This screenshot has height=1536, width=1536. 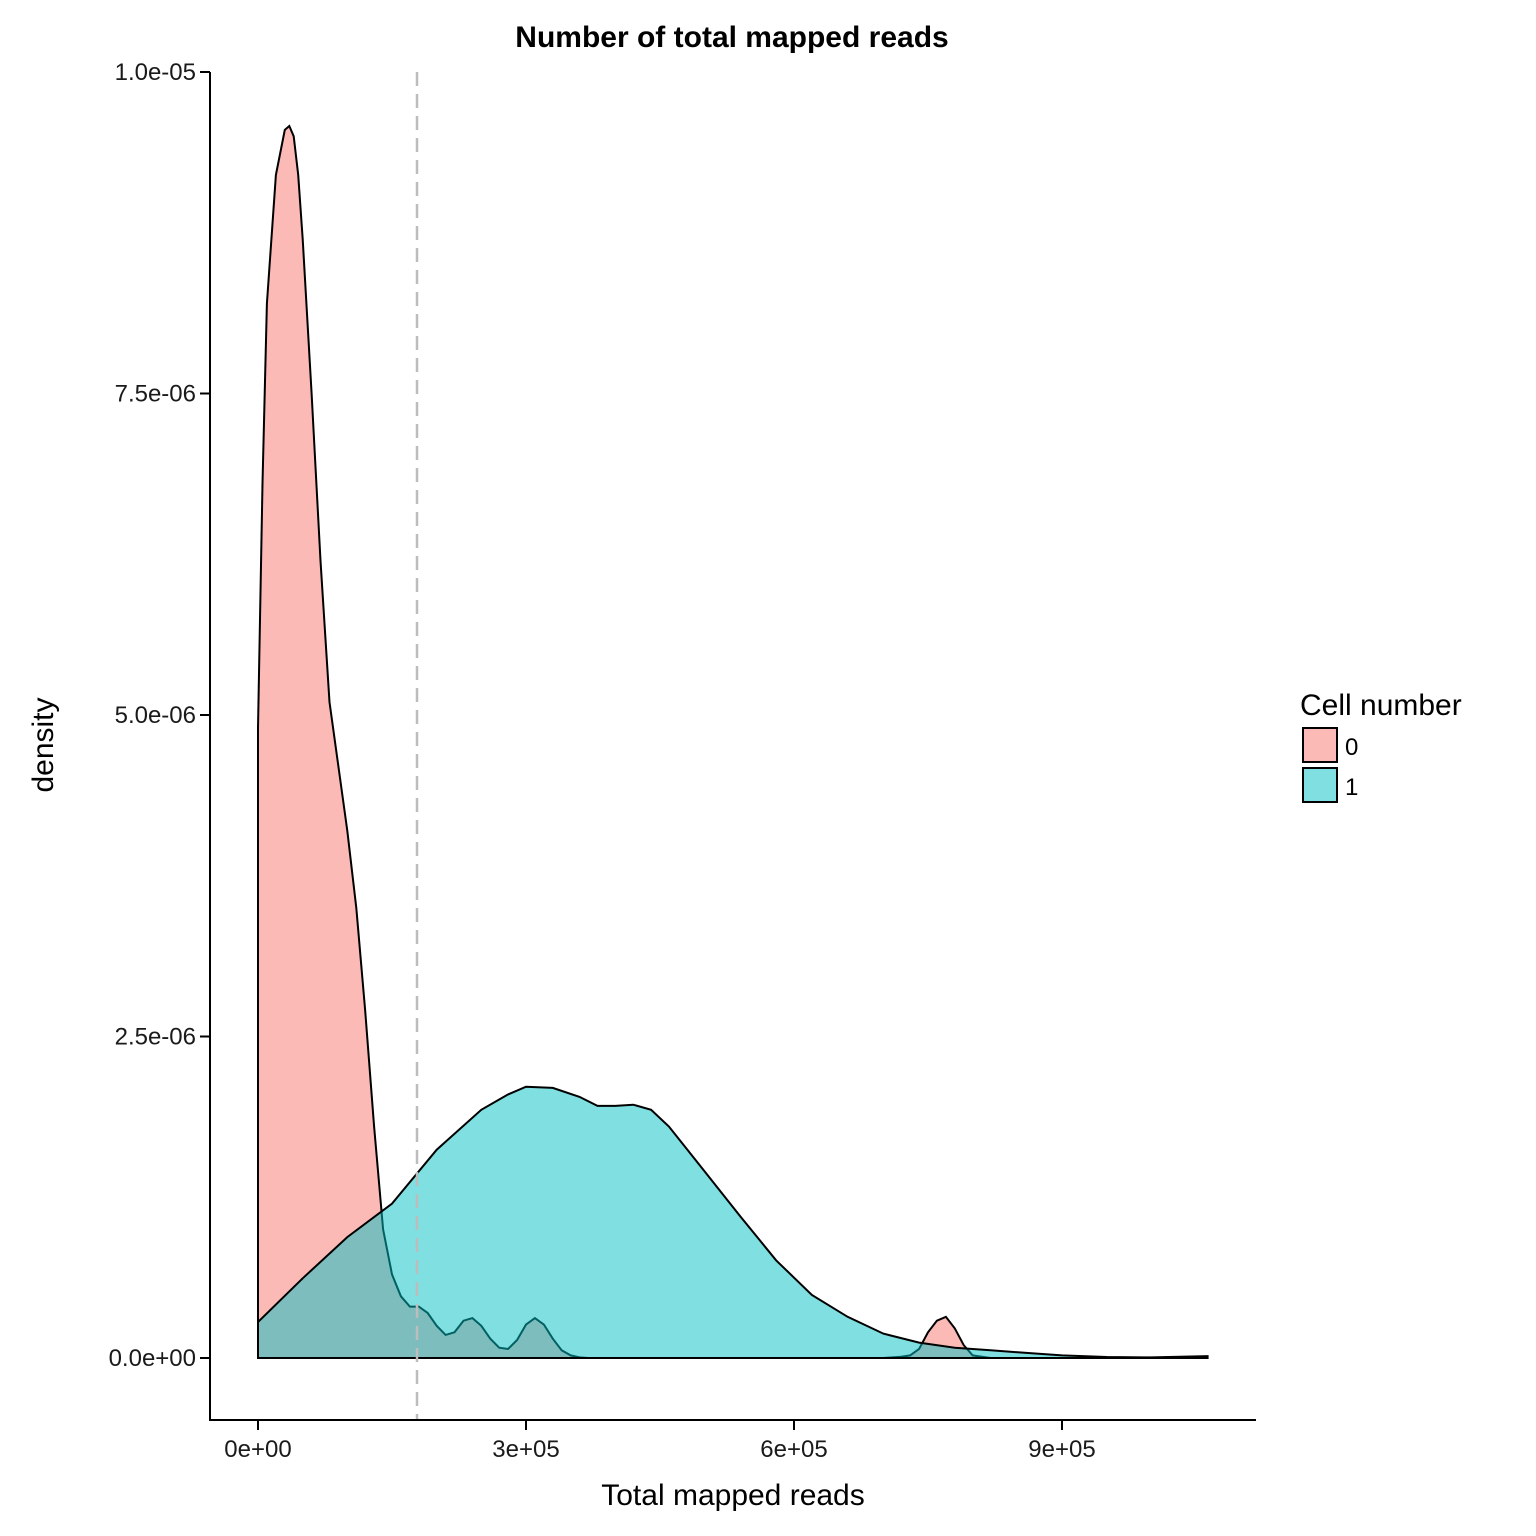 What do you see at coordinates (155, 715) in the screenshot?
I see `y-tick-label: 5.0e-06` at bounding box center [155, 715].